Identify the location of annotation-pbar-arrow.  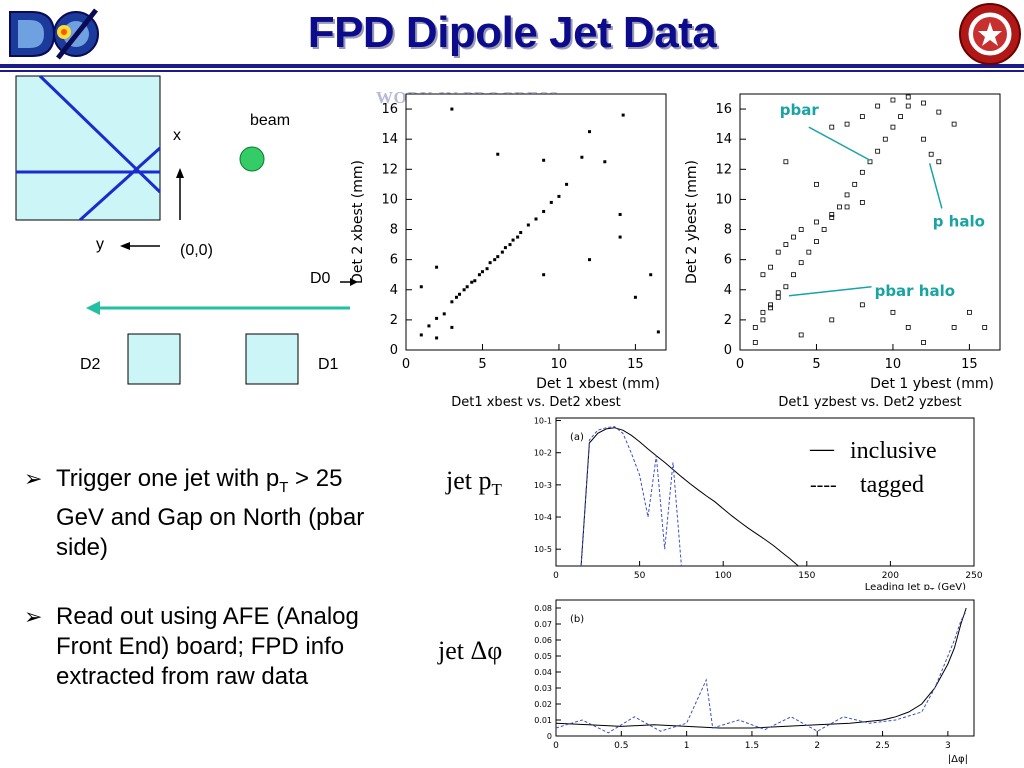
(839, 143).